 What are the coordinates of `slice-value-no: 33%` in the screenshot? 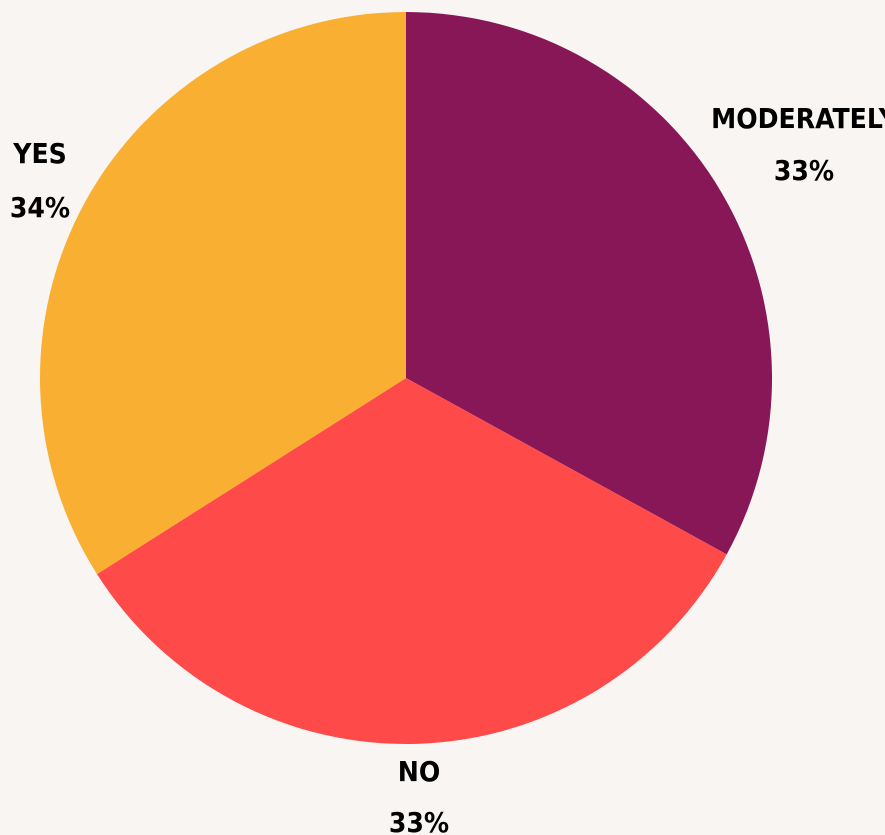 It's located at (419, 820).